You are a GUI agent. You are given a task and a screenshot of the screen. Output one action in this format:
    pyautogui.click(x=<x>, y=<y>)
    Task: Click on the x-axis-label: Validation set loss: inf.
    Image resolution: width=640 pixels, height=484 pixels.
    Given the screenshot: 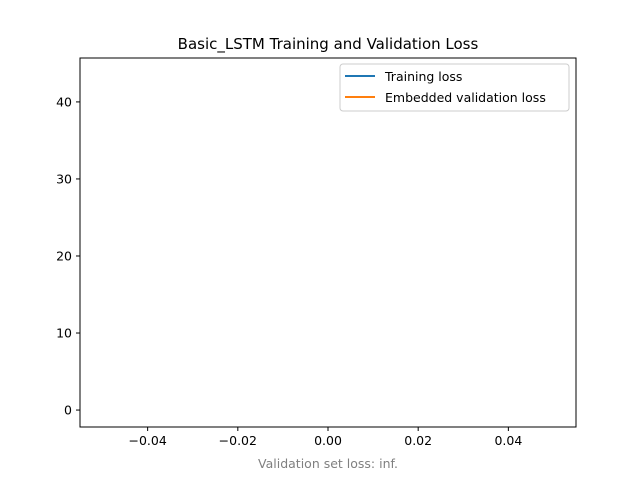 What is the action you would take?
    pyautogui.click(x=328, y=463)
    